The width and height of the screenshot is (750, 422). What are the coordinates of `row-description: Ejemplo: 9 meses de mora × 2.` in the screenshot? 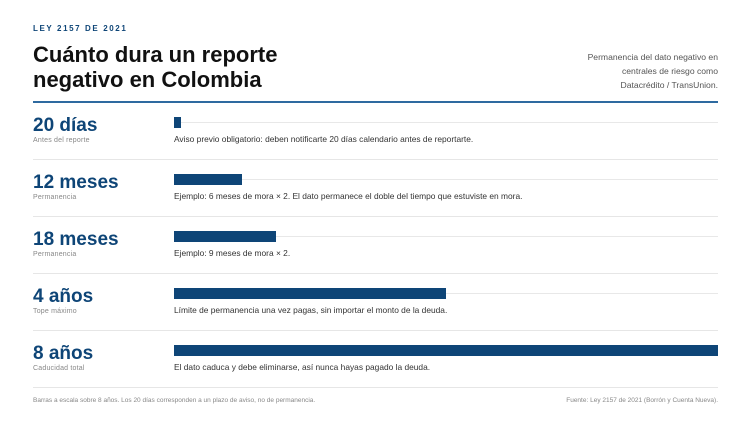 It's located at (232, 253).